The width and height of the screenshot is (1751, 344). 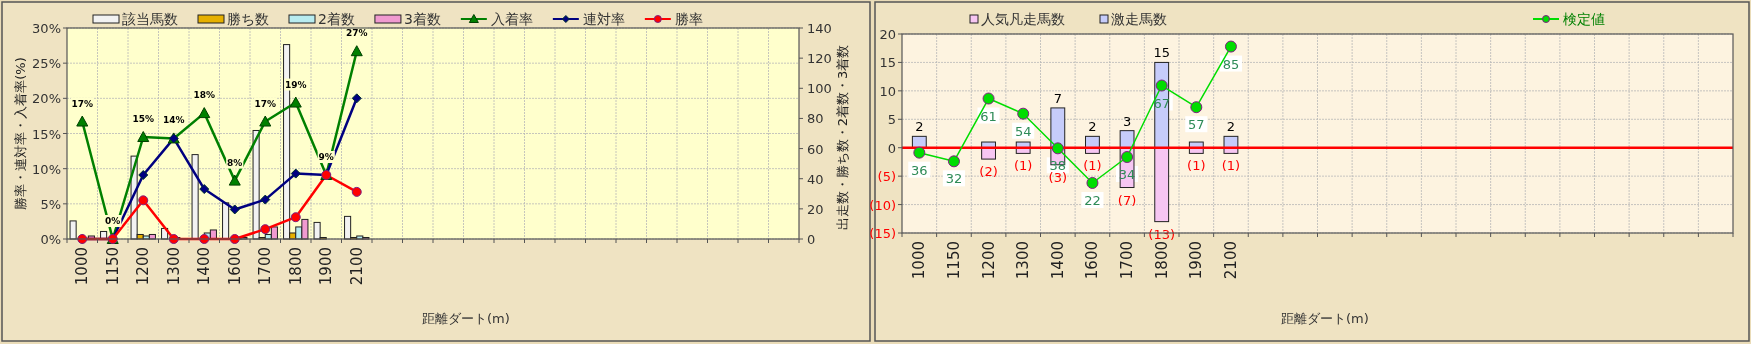 I want to click on data-label: 57, so click(x=1196, y=125).